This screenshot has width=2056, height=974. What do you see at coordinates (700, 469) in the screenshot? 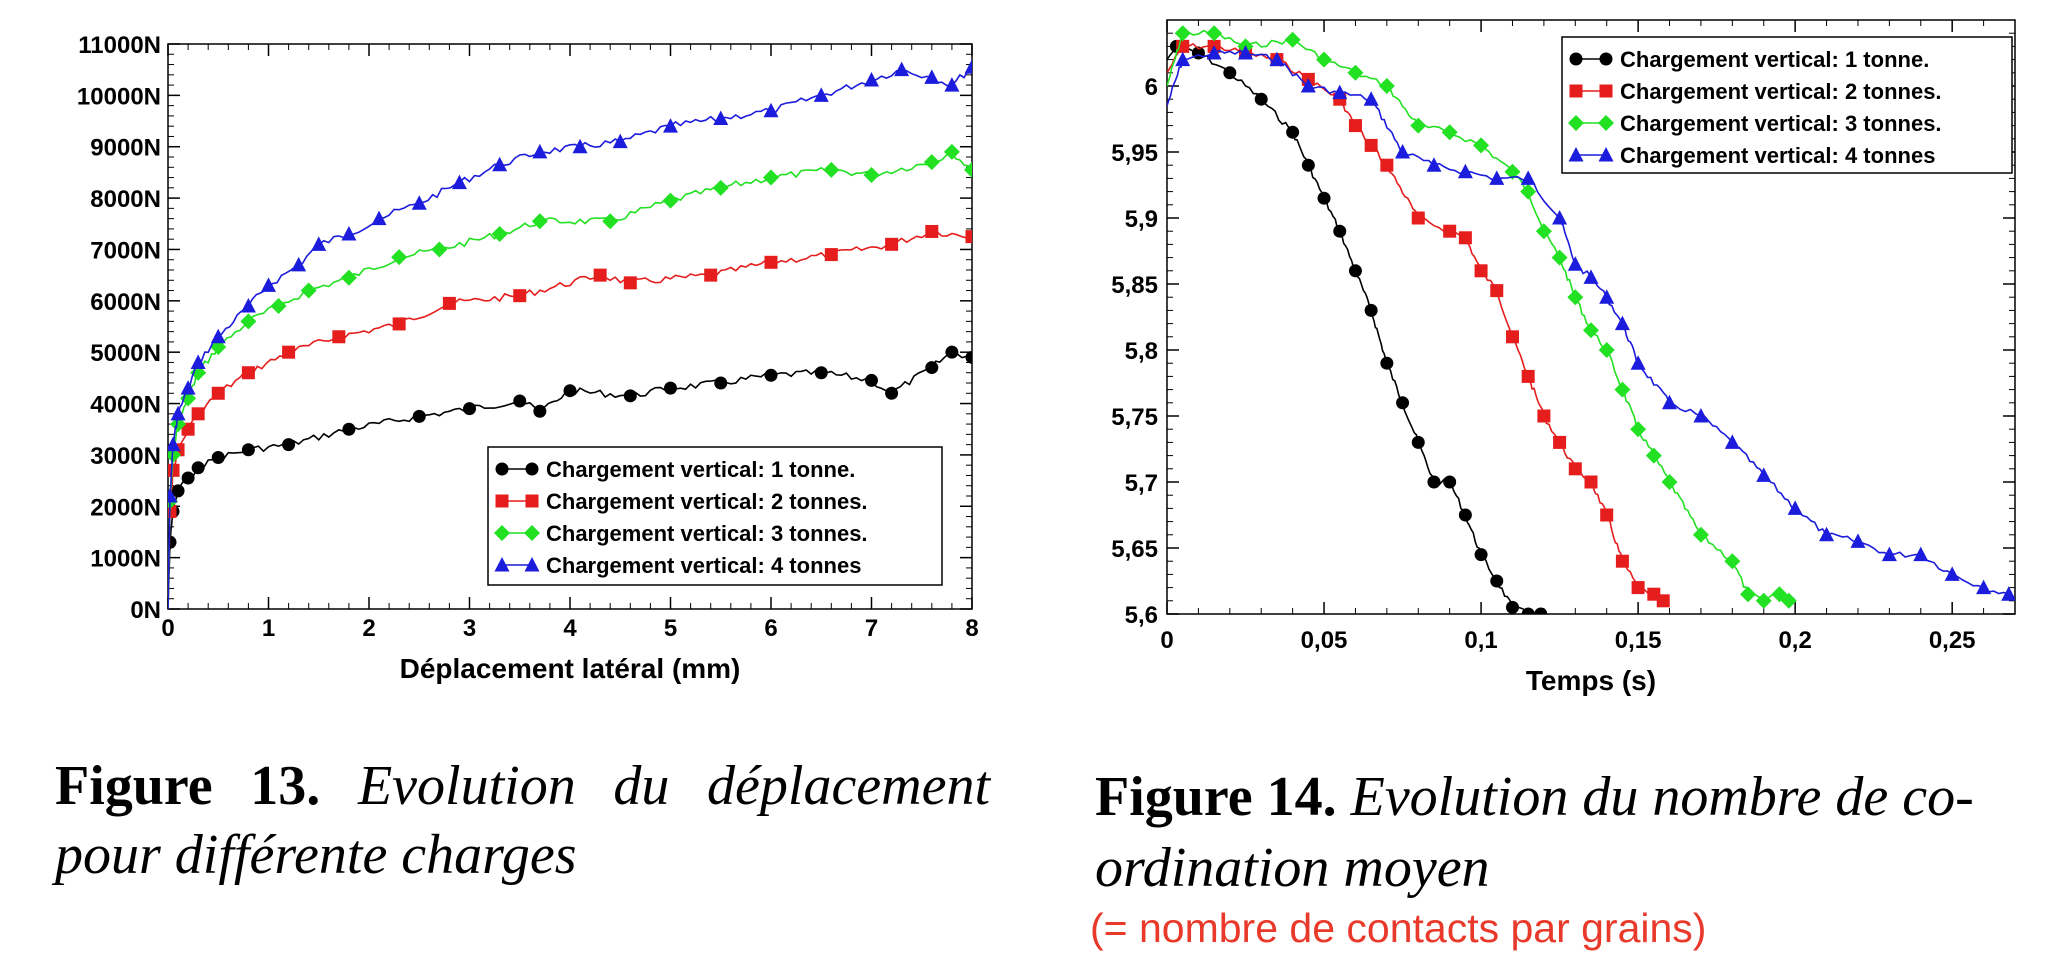
I see `legend-label: Chargement vertical: 1 tonne.` at bounding box center [700, 469].